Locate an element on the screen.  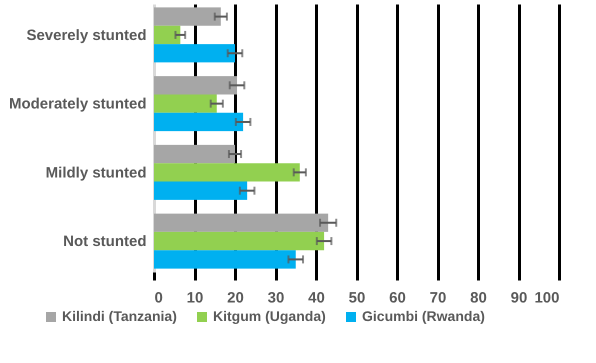
x-tick-label: 0 is located at coordinates (158, 298).